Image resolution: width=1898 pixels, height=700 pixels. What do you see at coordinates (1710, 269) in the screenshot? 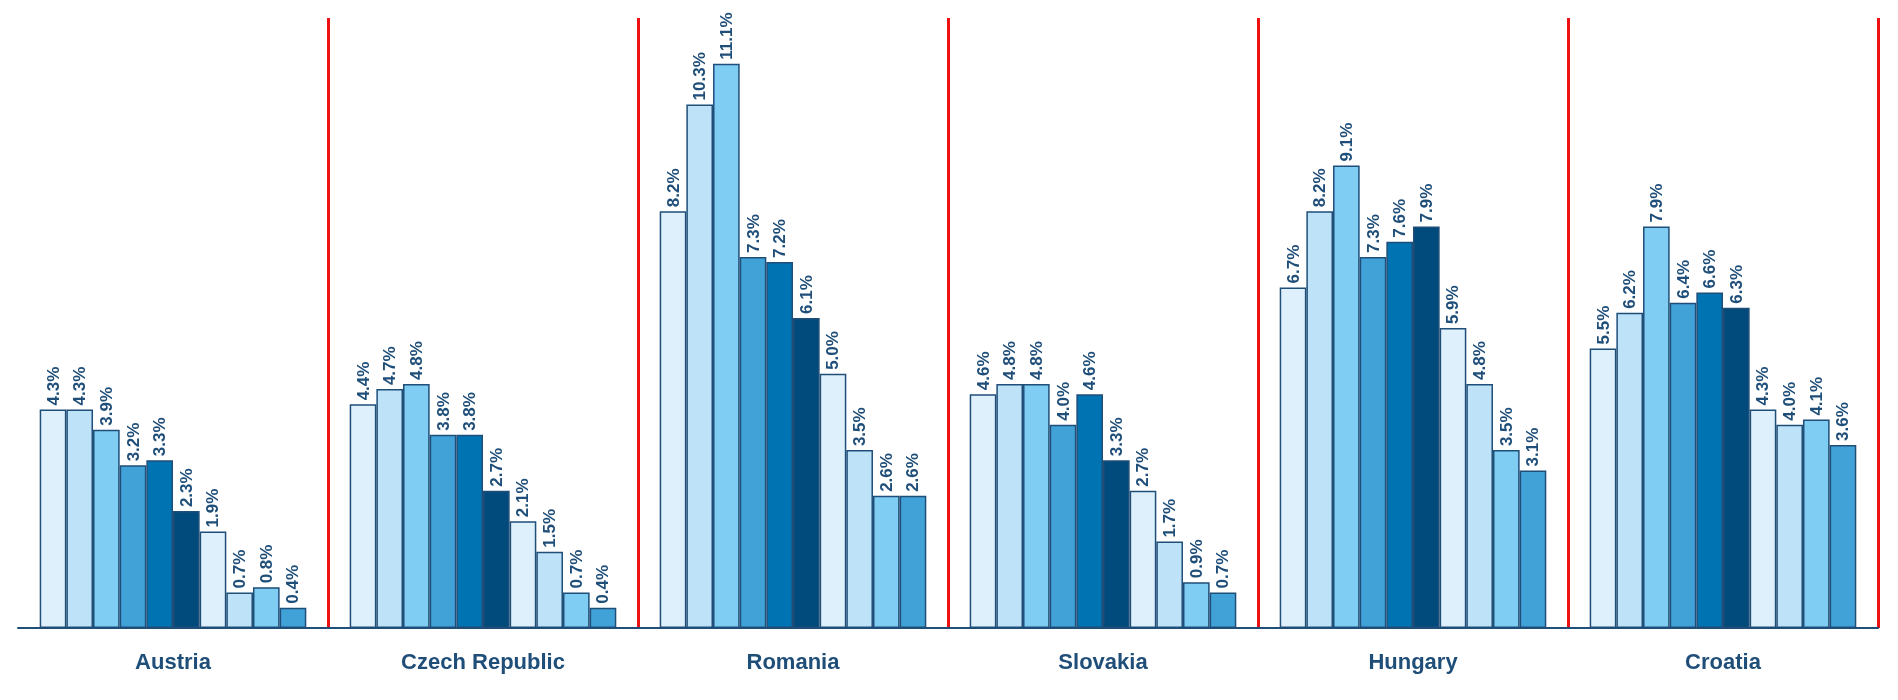
I see `data-label: 6.6%` at bounding box center [1710, 269].